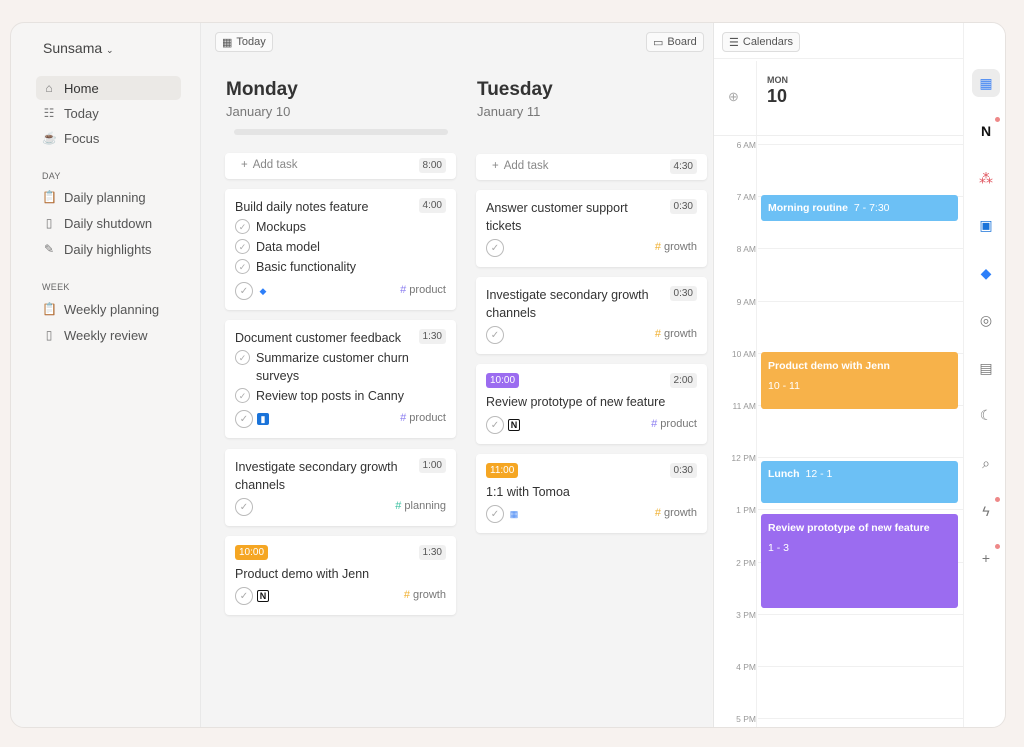 This screenshot has height=747, width=1024. I want to click on task-card: 10:00 Product demo with Jenn 1:30 ✓ N # growth, so click(340, 575).